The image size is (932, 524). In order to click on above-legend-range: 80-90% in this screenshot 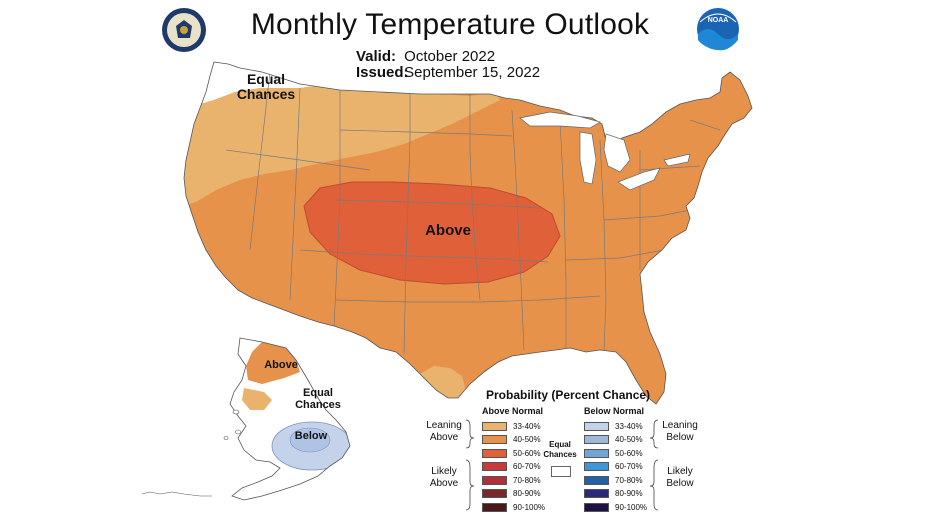, I will do `click(527, 493)`.